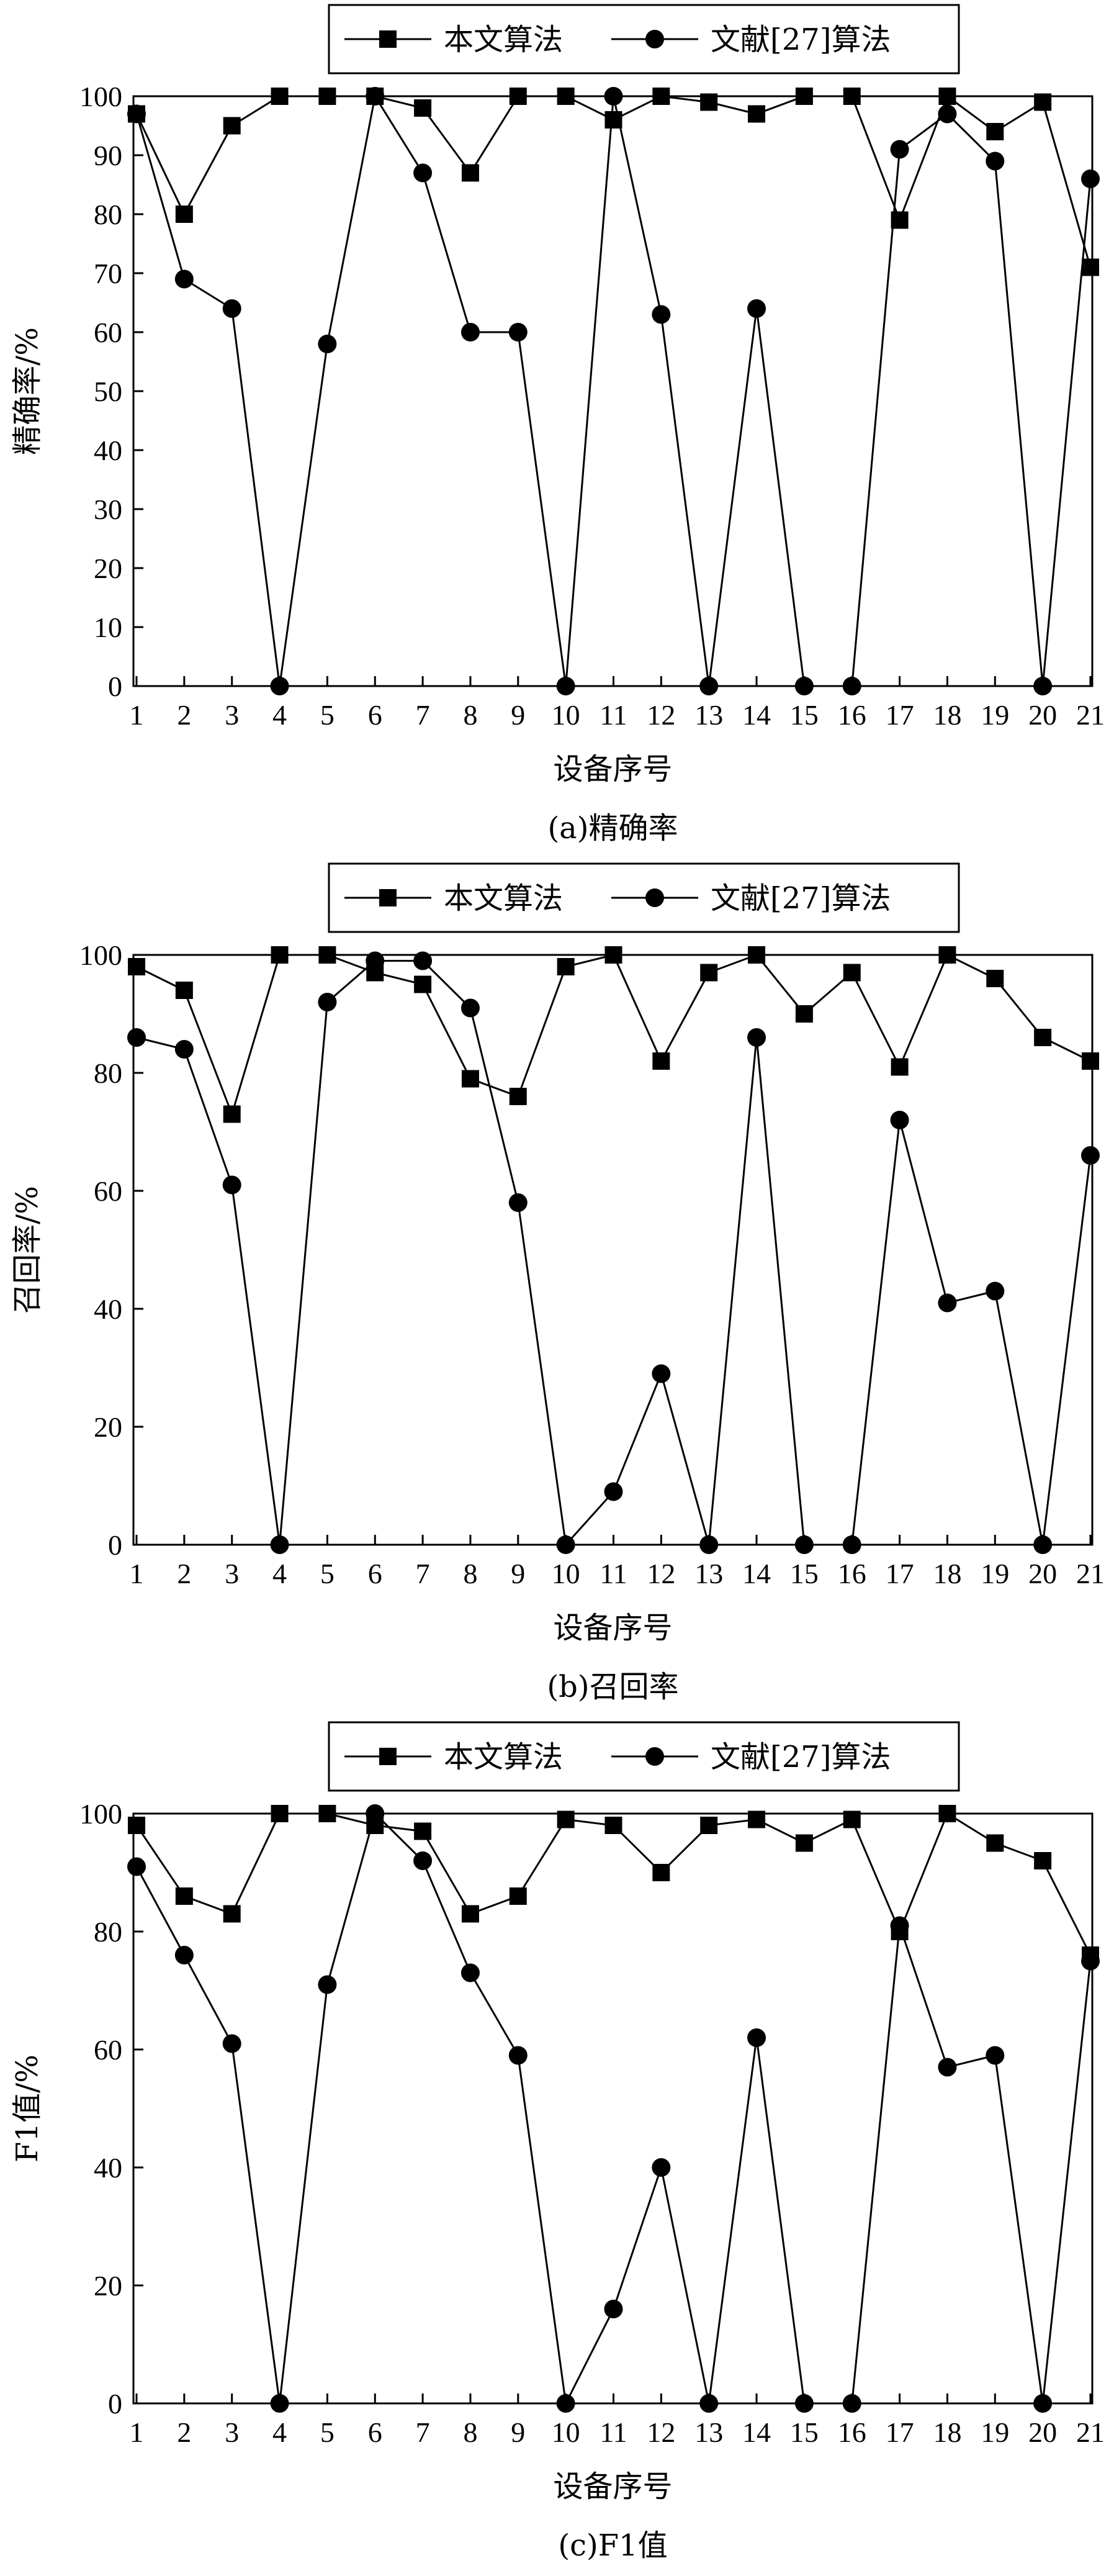 Image resolution: width=1114 pixels, height=2576 pixels. Describe the element at coordinates (108, 273) in the screenshot. I see `y-tick-label: 70` at that location.